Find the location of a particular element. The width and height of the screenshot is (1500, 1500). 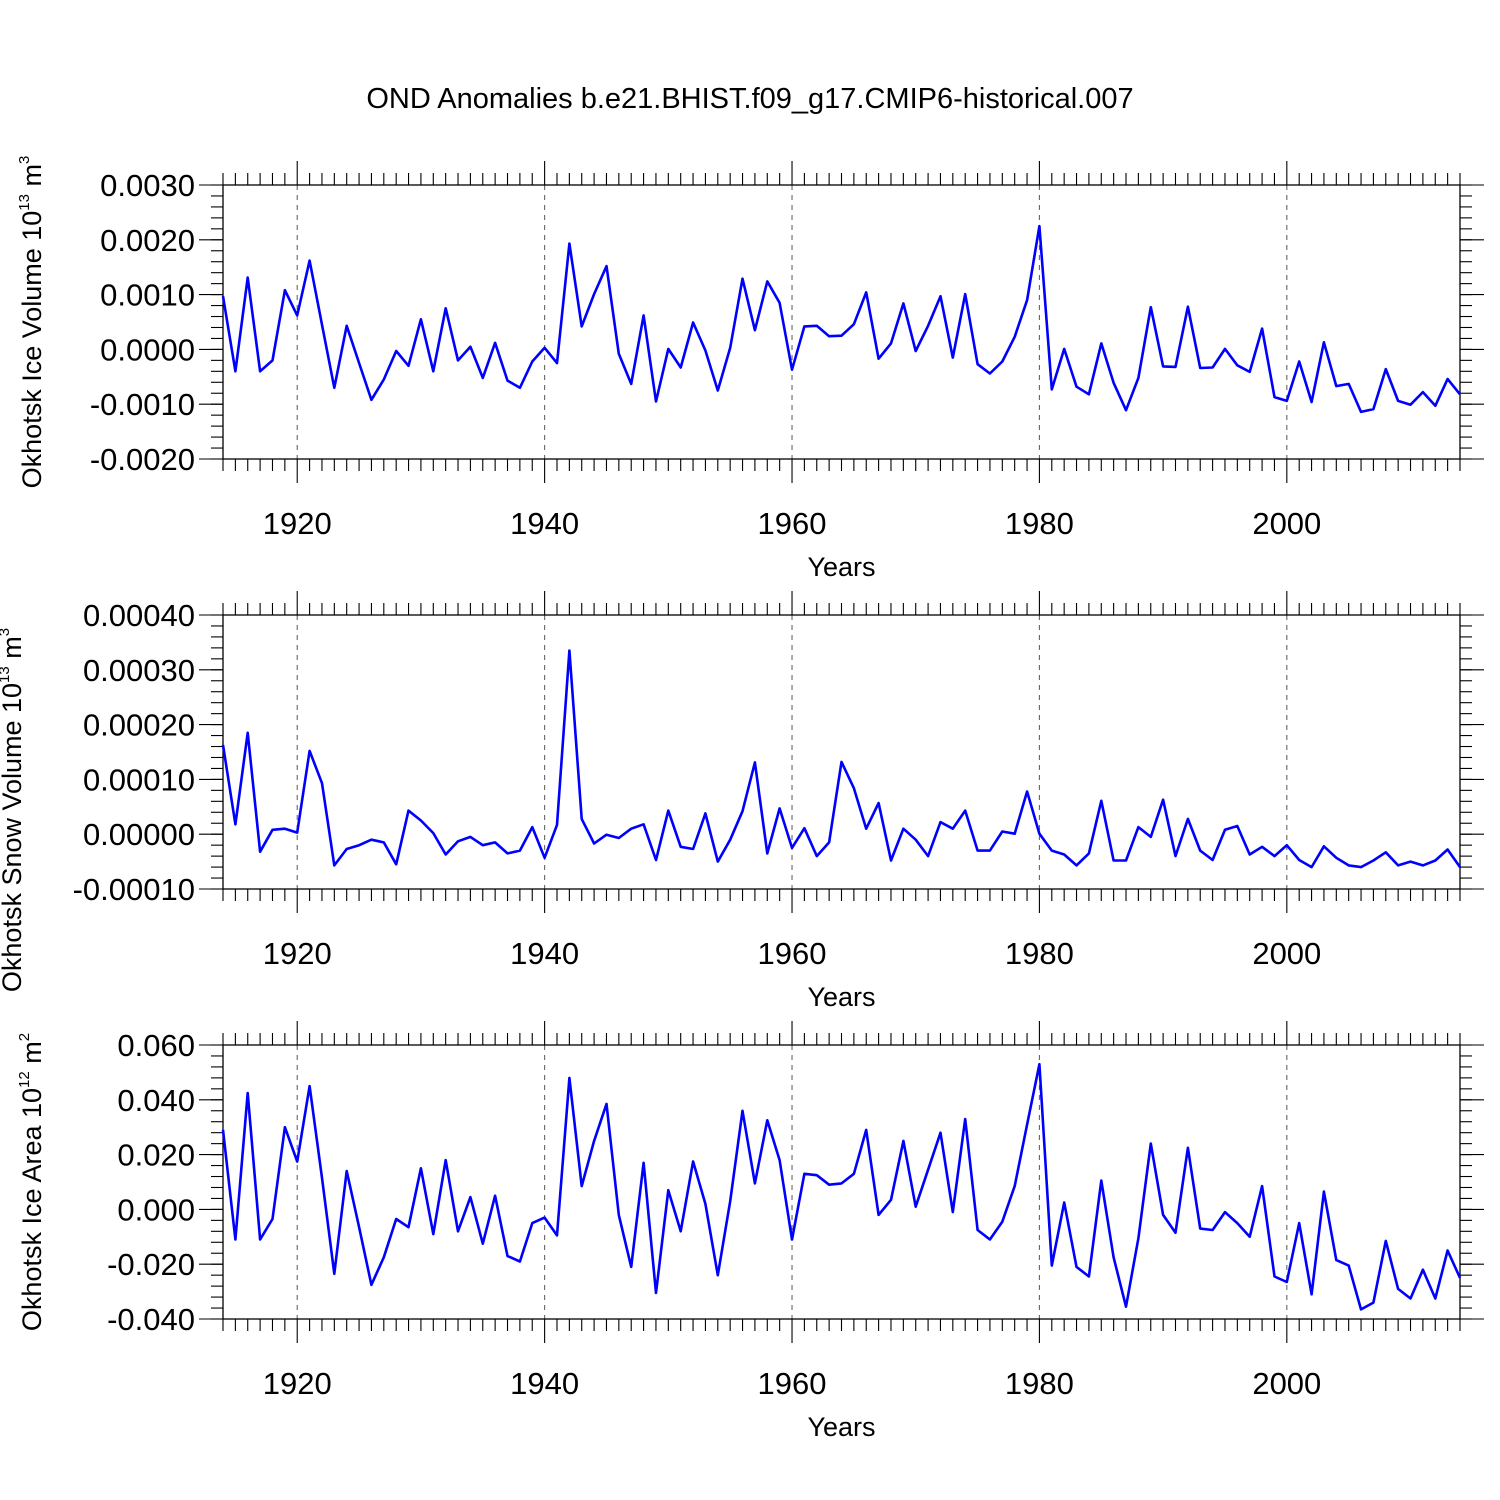

y-tick-label: -0.0020 is located at coordinates (142, 459).